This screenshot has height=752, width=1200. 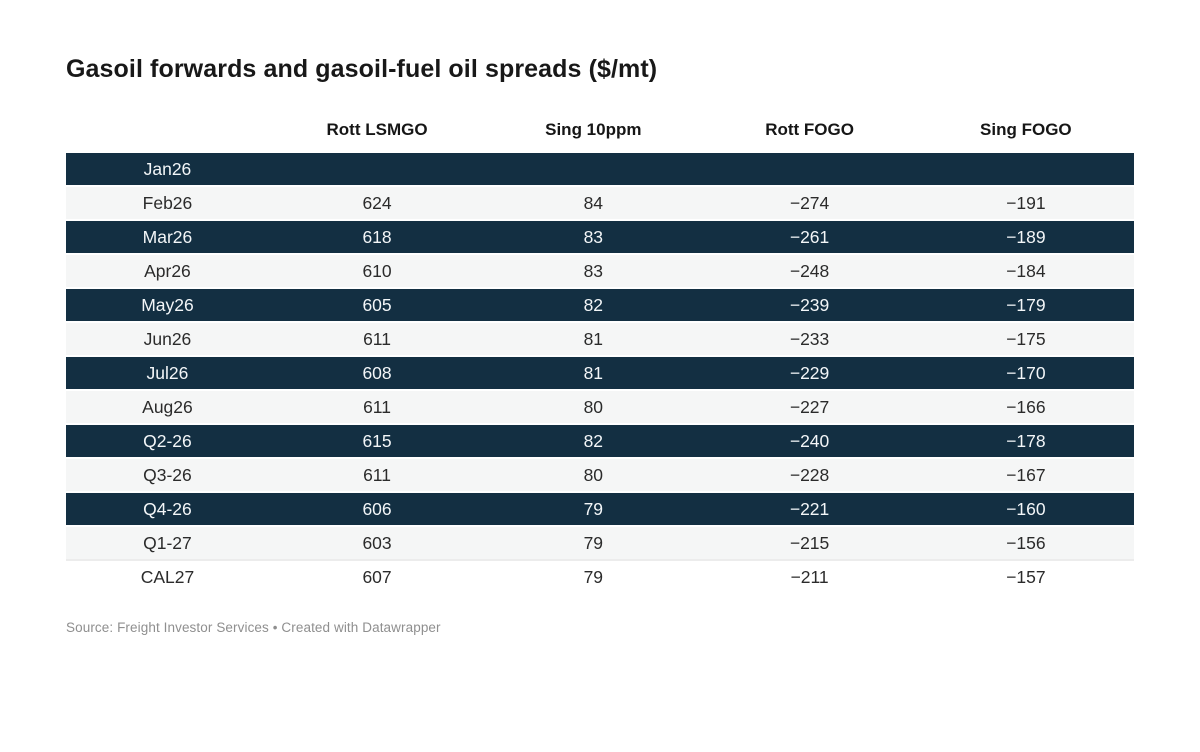 I want to click on value-cell: −239, so click(x=809, y=304).